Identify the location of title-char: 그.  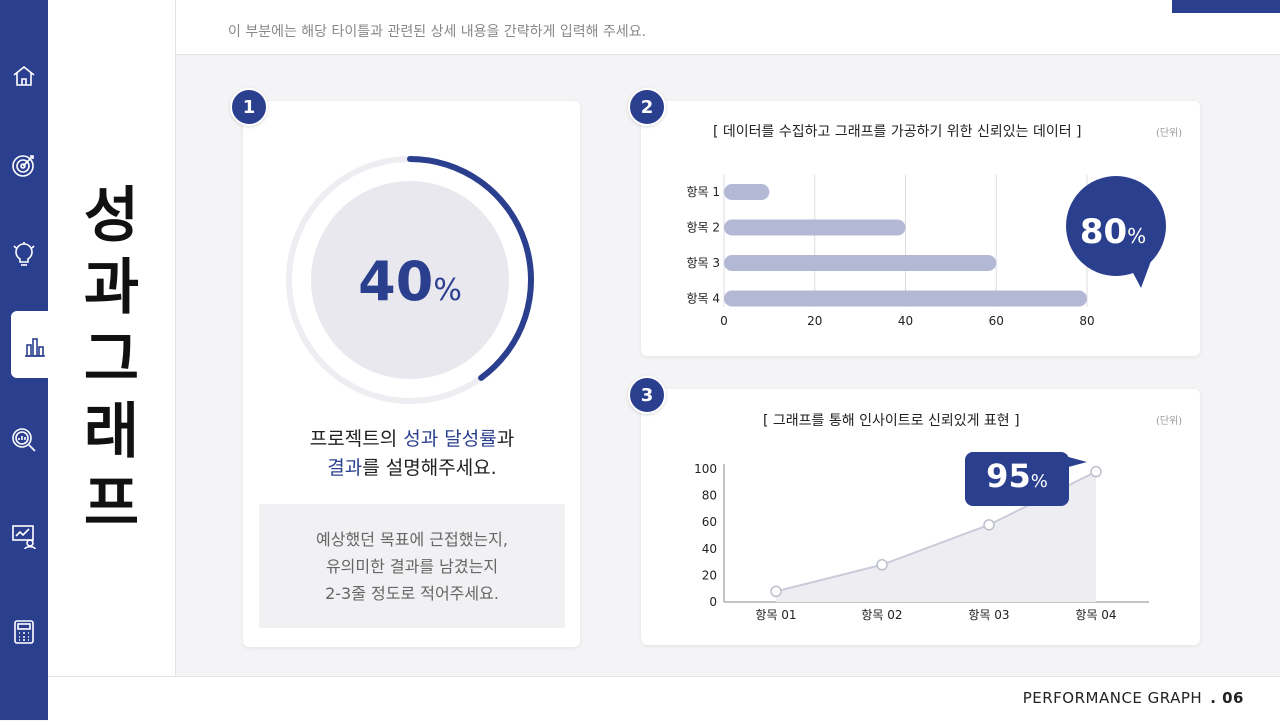
(111, 360).